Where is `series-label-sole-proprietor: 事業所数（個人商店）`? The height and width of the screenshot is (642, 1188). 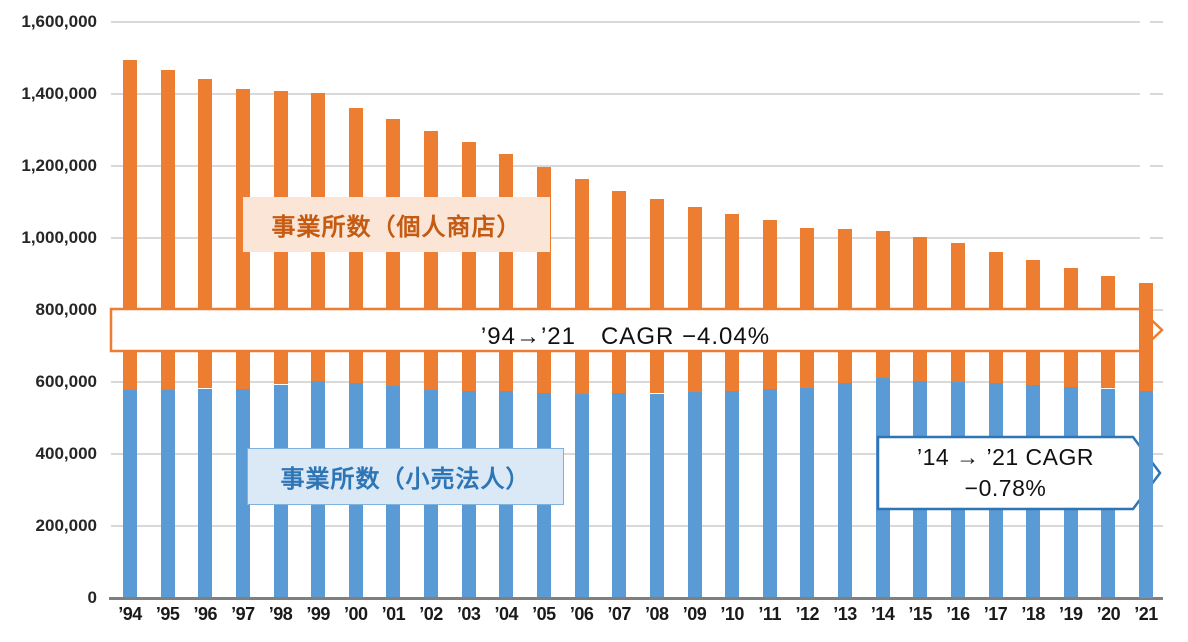
series-label-sole-proprietor: 事業所数（個人商店） is located at coordinates (396, 224).